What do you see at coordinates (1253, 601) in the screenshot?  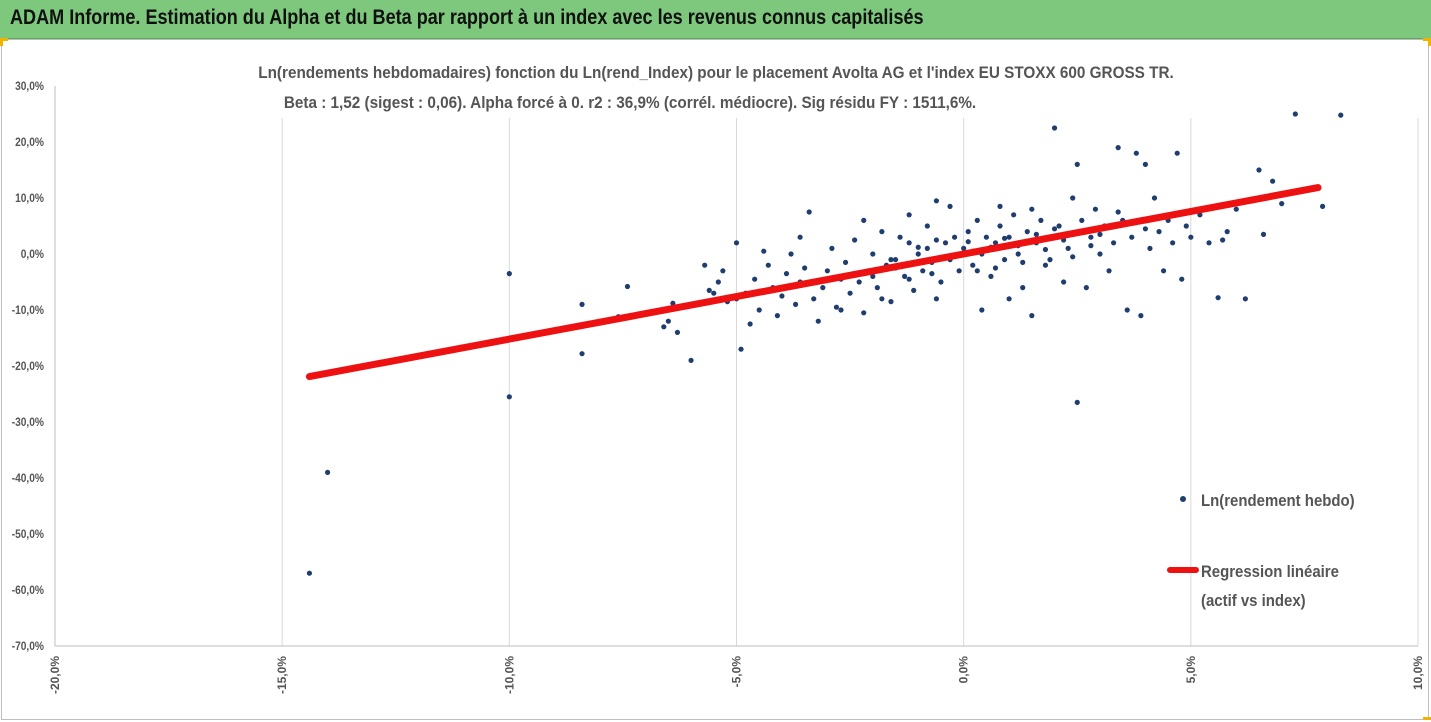 I see `legend-label-regression-2: (actif vs index)` at bounding box center [1253, 601].